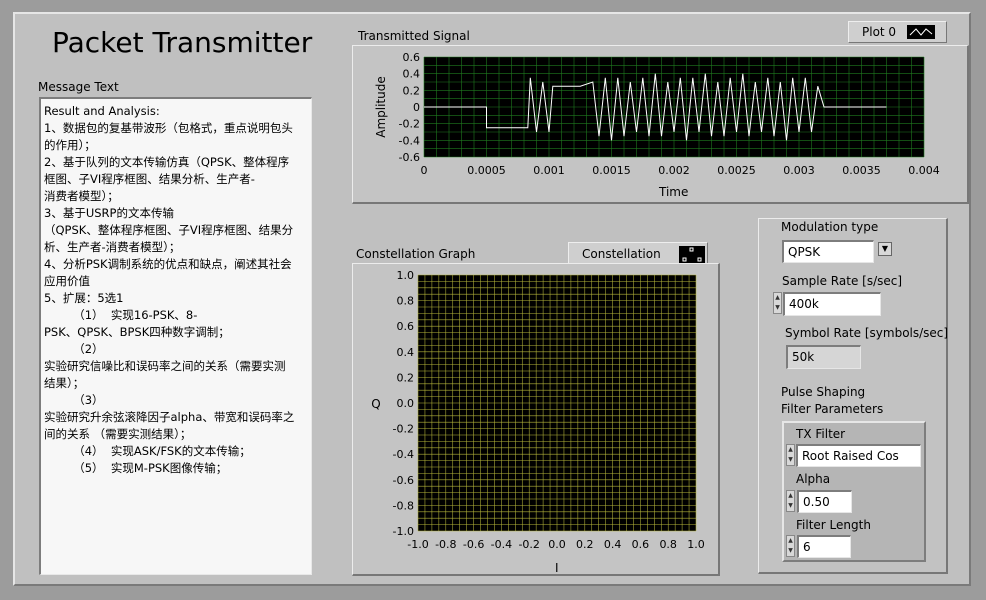 This screenshot has height=600, width=986. What do you see at coordinates (417, 544) in the screenshot?
I see `constellation-x-tick-label: -1.0` at bounding box center [417, 544].